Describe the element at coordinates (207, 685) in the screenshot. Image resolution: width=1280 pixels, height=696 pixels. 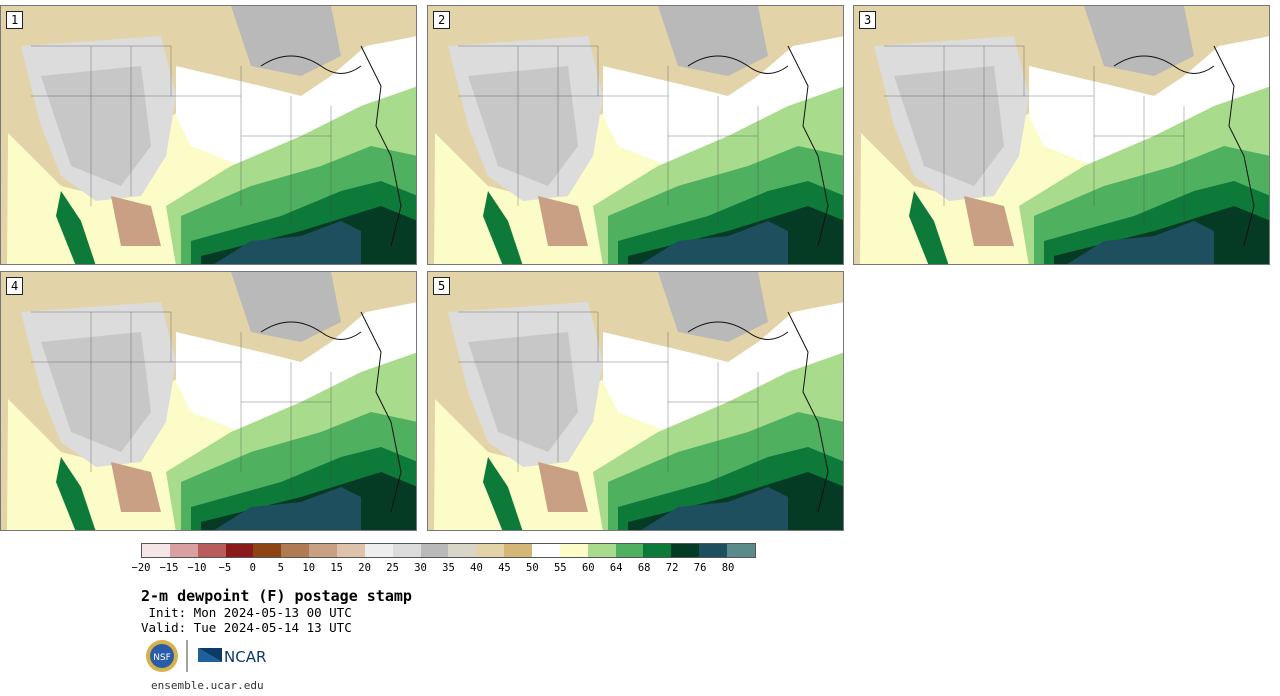
I see `site-url: ensemble.ucar.edu` at that location.